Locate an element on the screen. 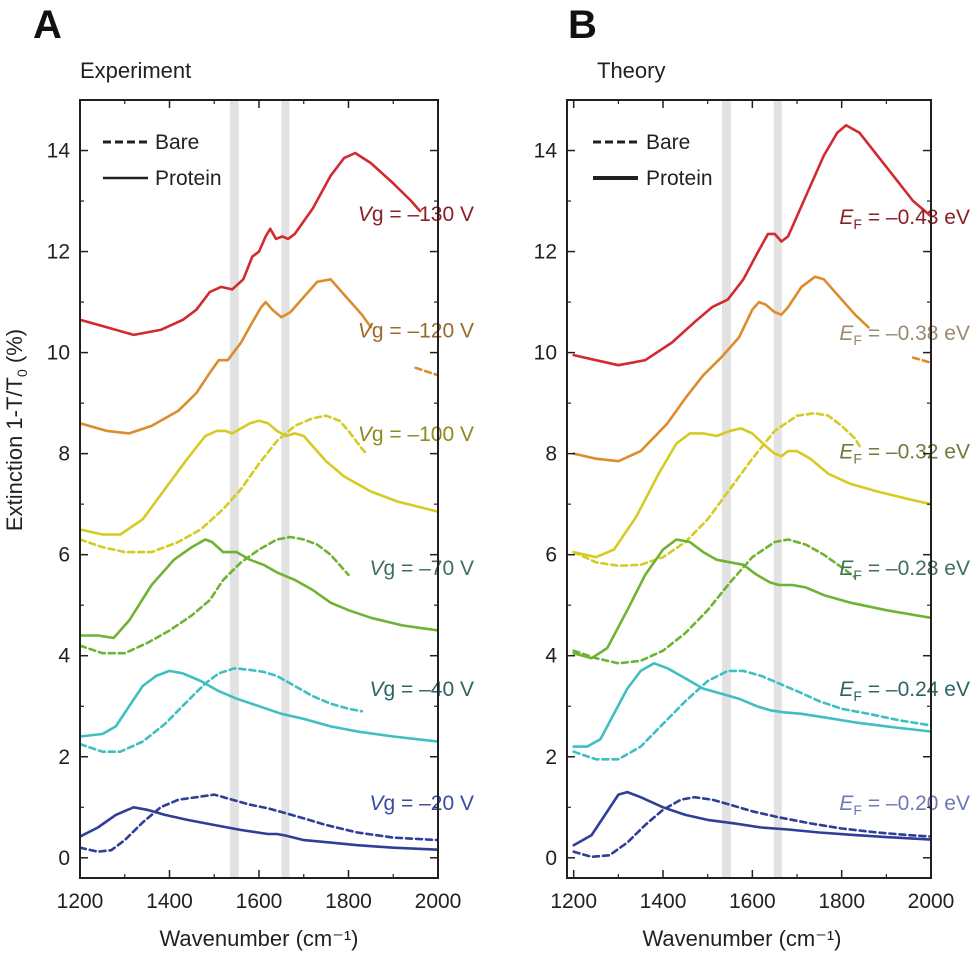 The width and height of the screenshot is (974, 955). series-a-5-protein-line is located at coordinates (259, 828).